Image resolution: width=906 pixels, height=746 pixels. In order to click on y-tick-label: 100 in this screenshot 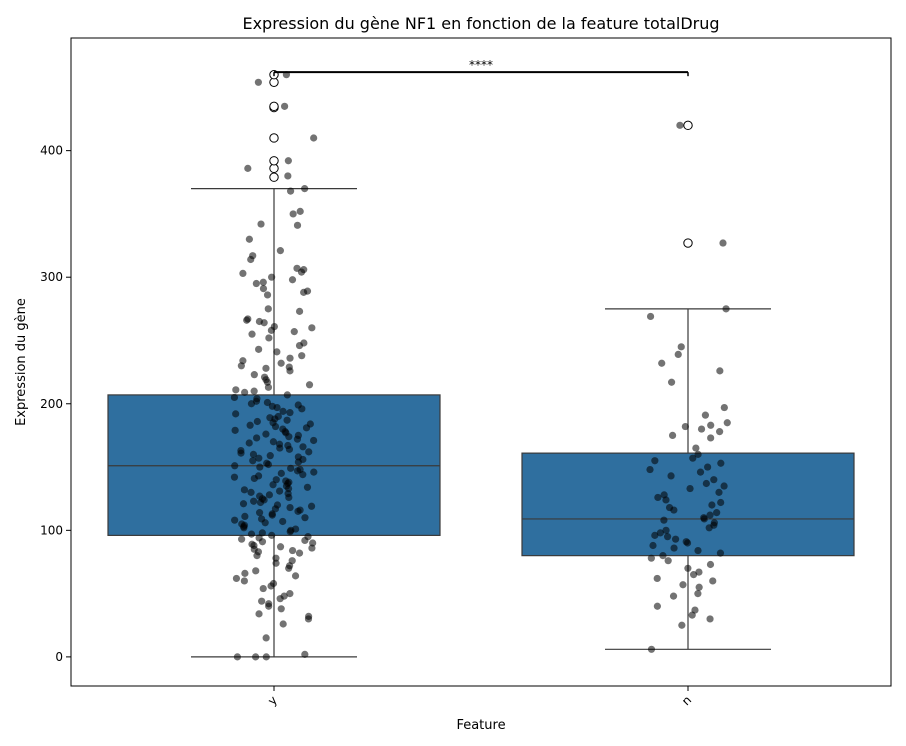, I will do `click(51, 530)`.